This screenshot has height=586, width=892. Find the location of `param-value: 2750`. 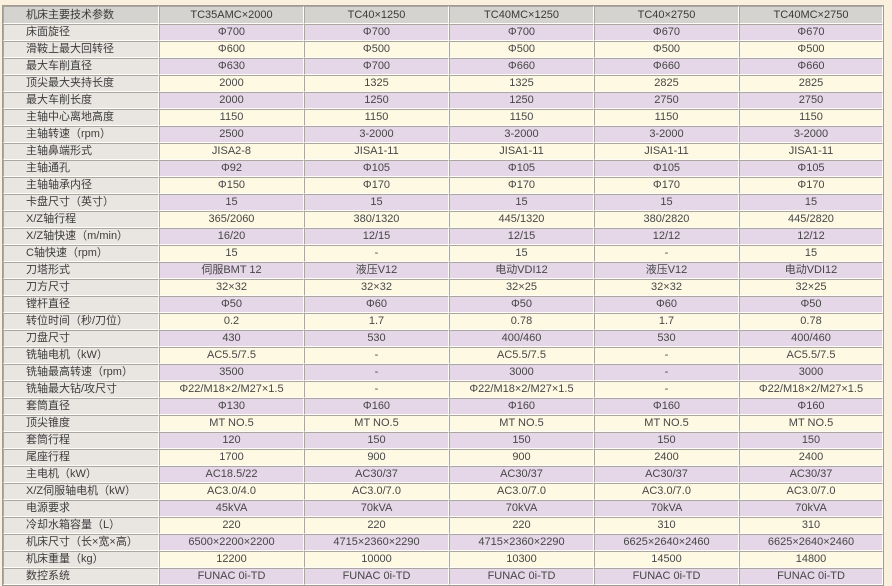

param-value: 2750 is located at coordinates (666, 100).